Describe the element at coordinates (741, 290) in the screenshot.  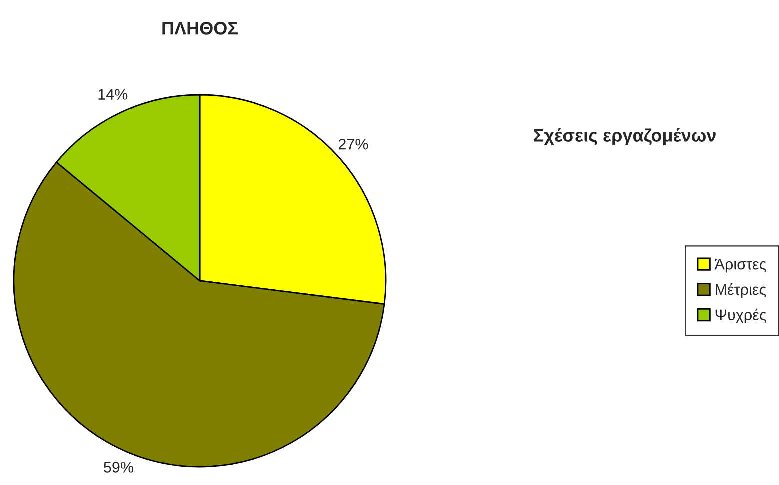
I see `legend-label: Μέτριες` at that location.